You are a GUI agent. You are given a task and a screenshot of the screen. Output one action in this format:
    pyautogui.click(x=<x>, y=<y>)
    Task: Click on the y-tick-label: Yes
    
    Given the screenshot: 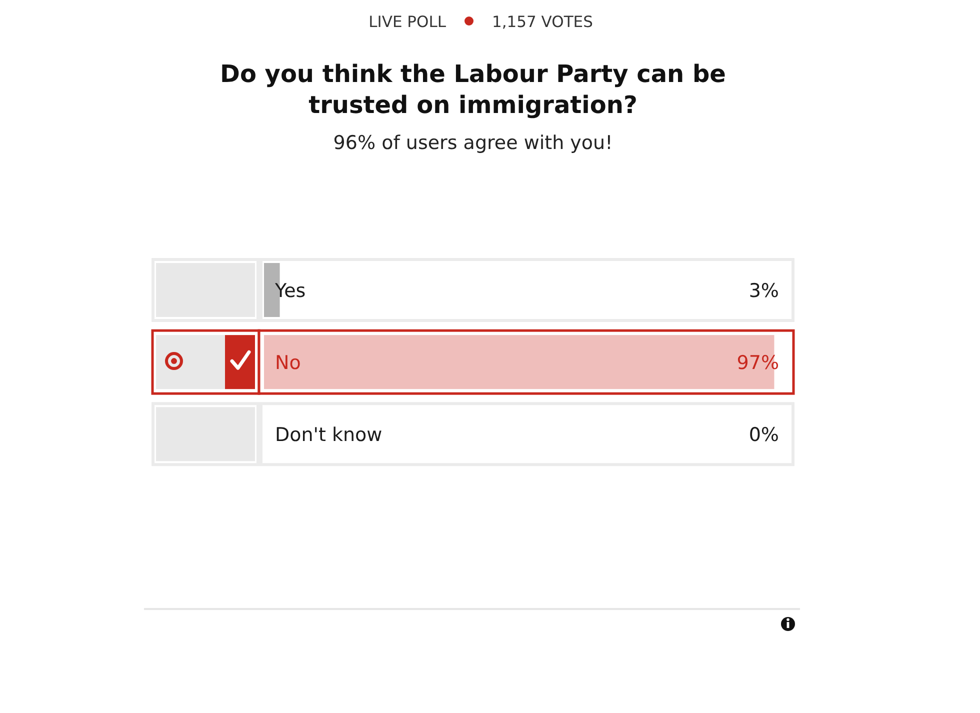 What is the action you would take?
    pyautogui.click(x=290, y=291)
    